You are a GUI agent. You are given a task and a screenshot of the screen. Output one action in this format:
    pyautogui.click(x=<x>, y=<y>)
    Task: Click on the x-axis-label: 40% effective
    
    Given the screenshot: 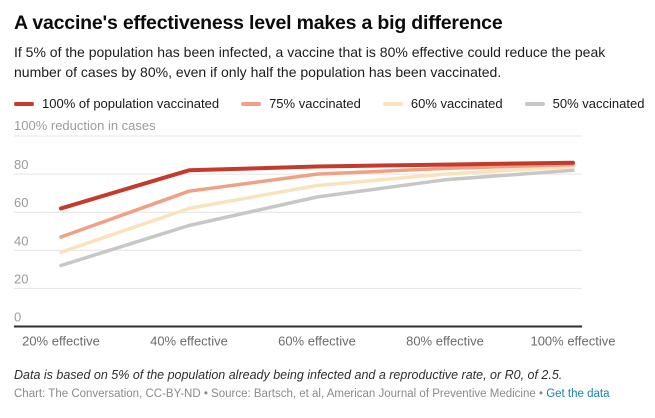 What is the action you would take?
    pyautogui.click(x=189, y=340)
    